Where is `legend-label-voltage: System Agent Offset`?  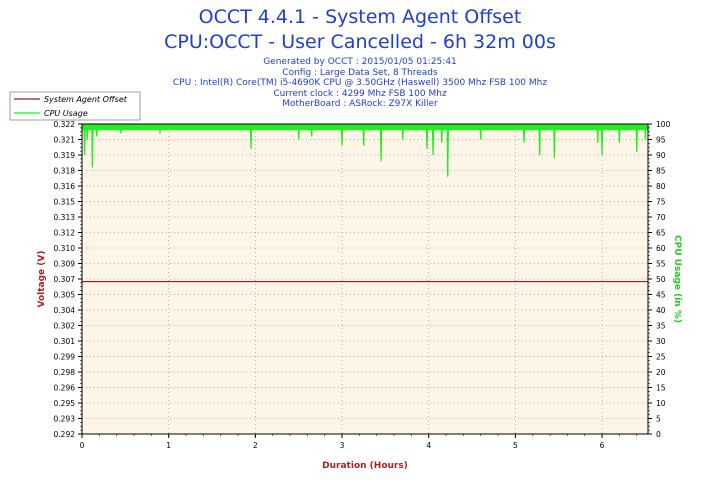
legend-label-voltage: System Agent Offset is located at coordinates (86, 99).